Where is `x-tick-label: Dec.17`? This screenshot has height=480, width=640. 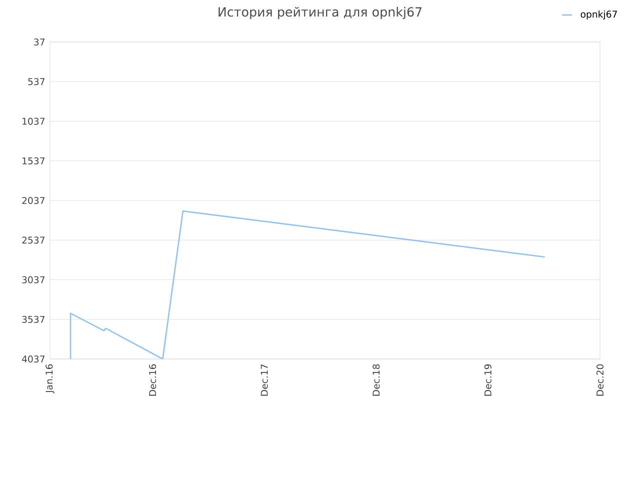 x-tick-label: Dec.17 is located at coordinates (264, 380).